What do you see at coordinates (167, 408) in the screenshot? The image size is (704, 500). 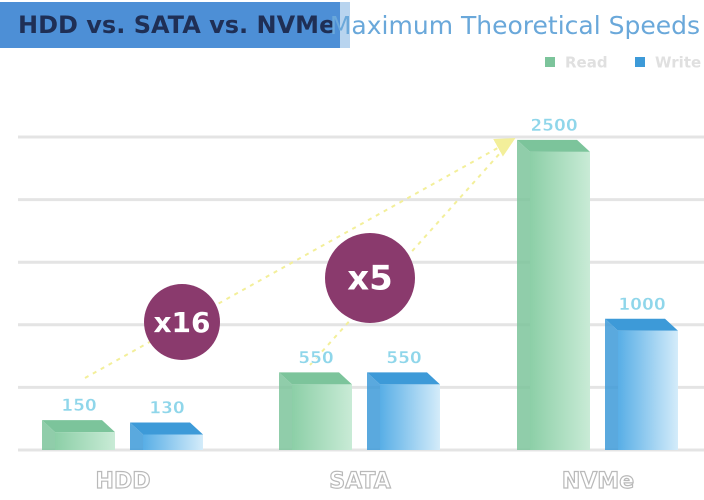 I see `value-label: 130` at bounding box center [167, 408].